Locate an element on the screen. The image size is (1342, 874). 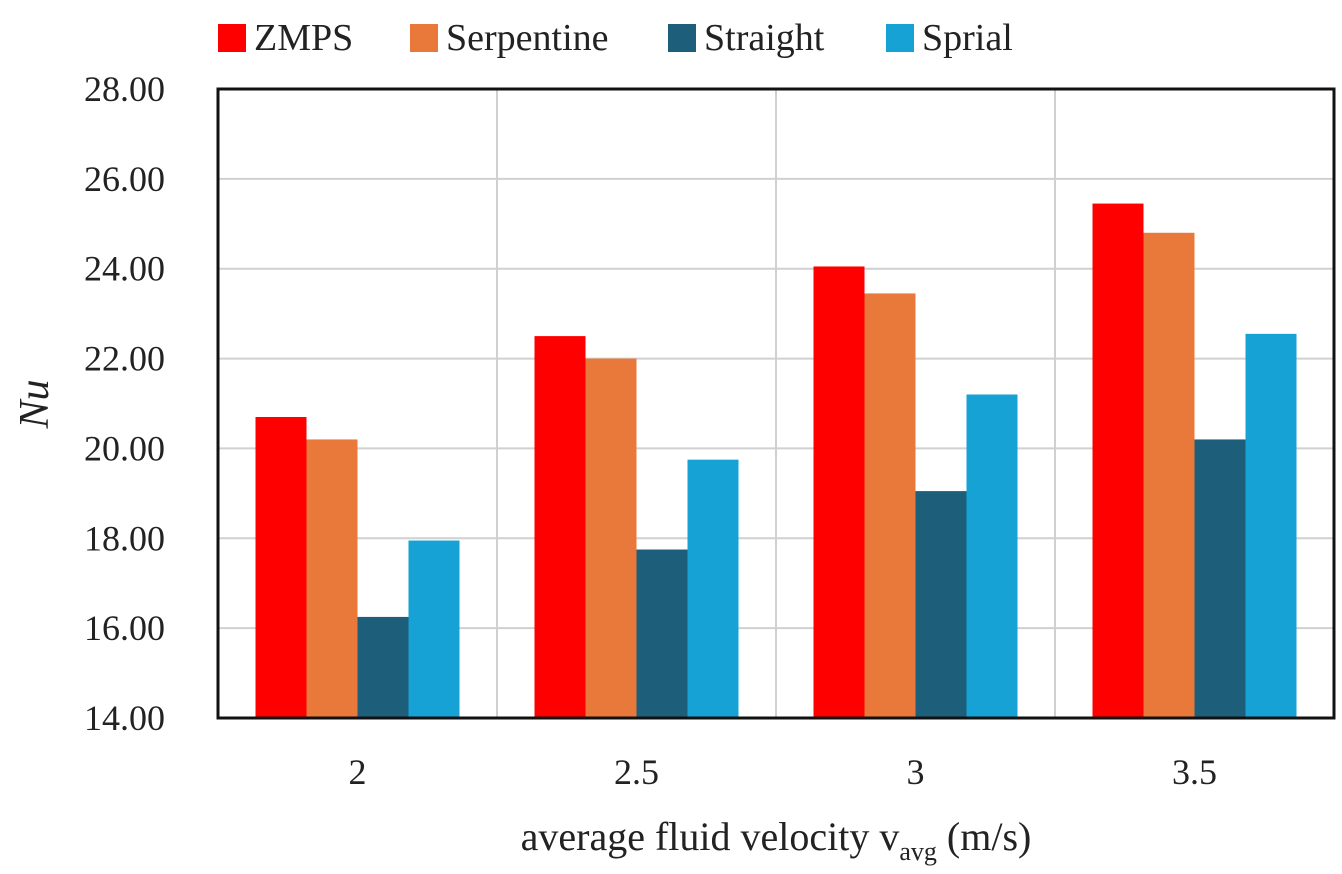
y-tick-label: 26.00 is located at coordinates (124, 179).